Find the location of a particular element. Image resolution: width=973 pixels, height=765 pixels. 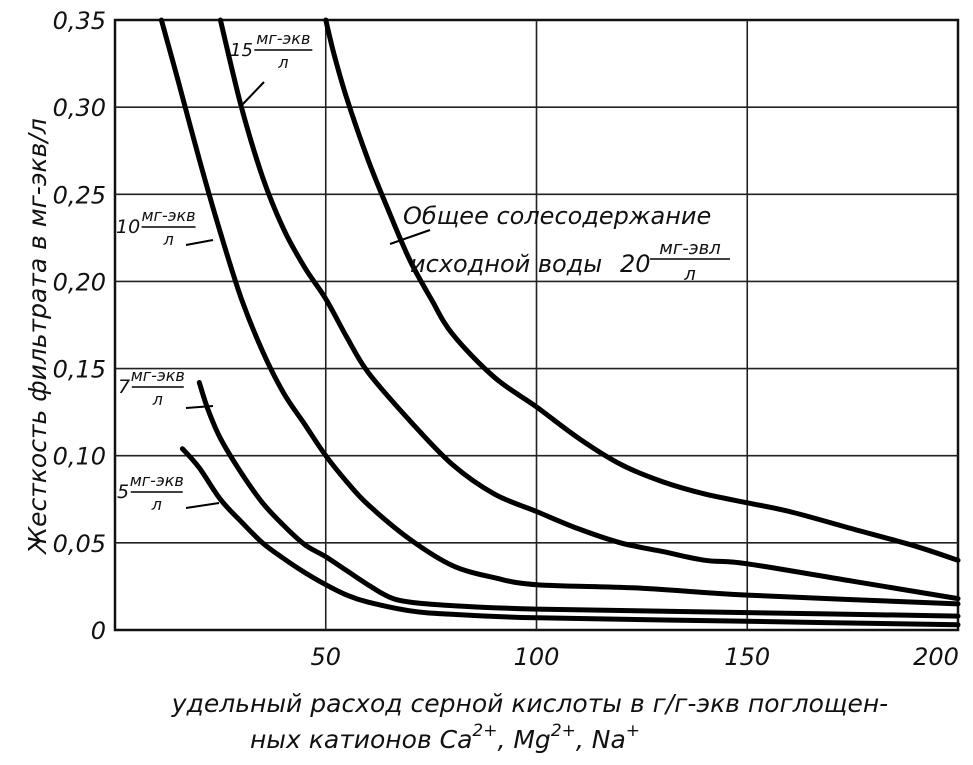

x-axis-label-line2: ных катионов Ca2+, Mg2+, Na+ is located at coordinates (445, 737).